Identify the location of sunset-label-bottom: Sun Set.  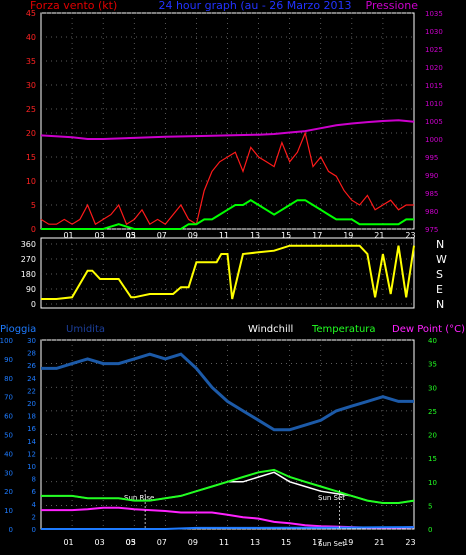
(331, 544).